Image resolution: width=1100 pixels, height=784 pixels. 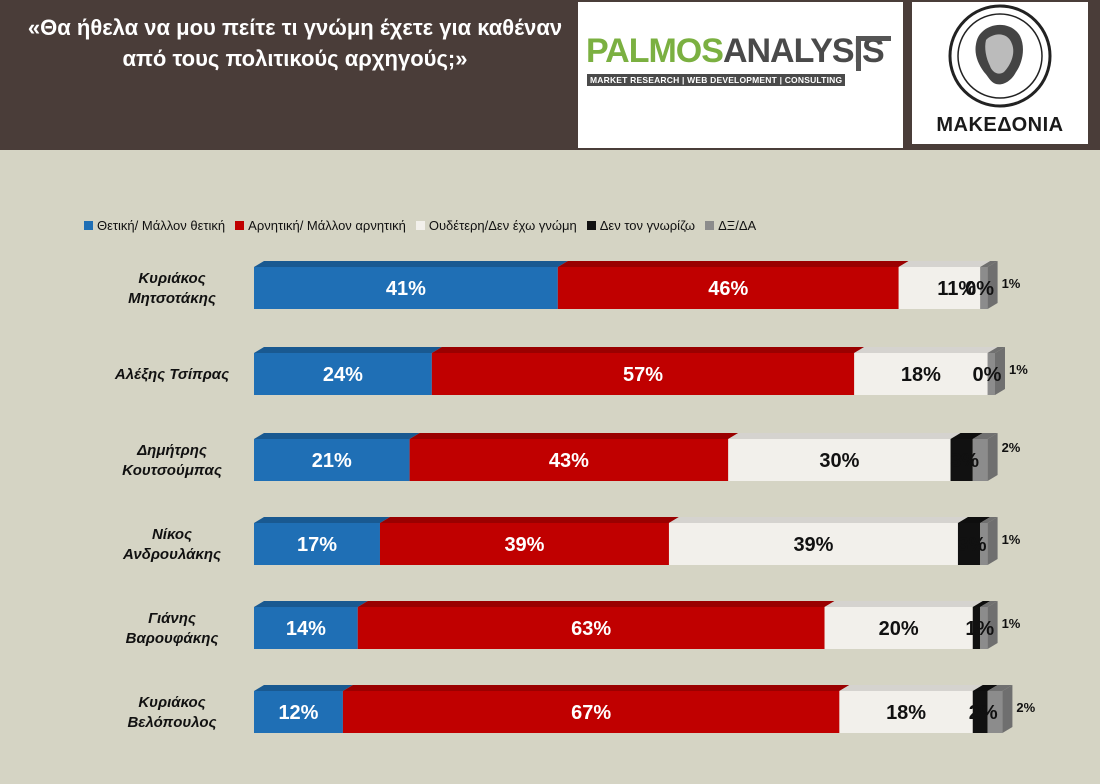 I want to click on value-label-neutral: 20%, so click(x=899, y=629).